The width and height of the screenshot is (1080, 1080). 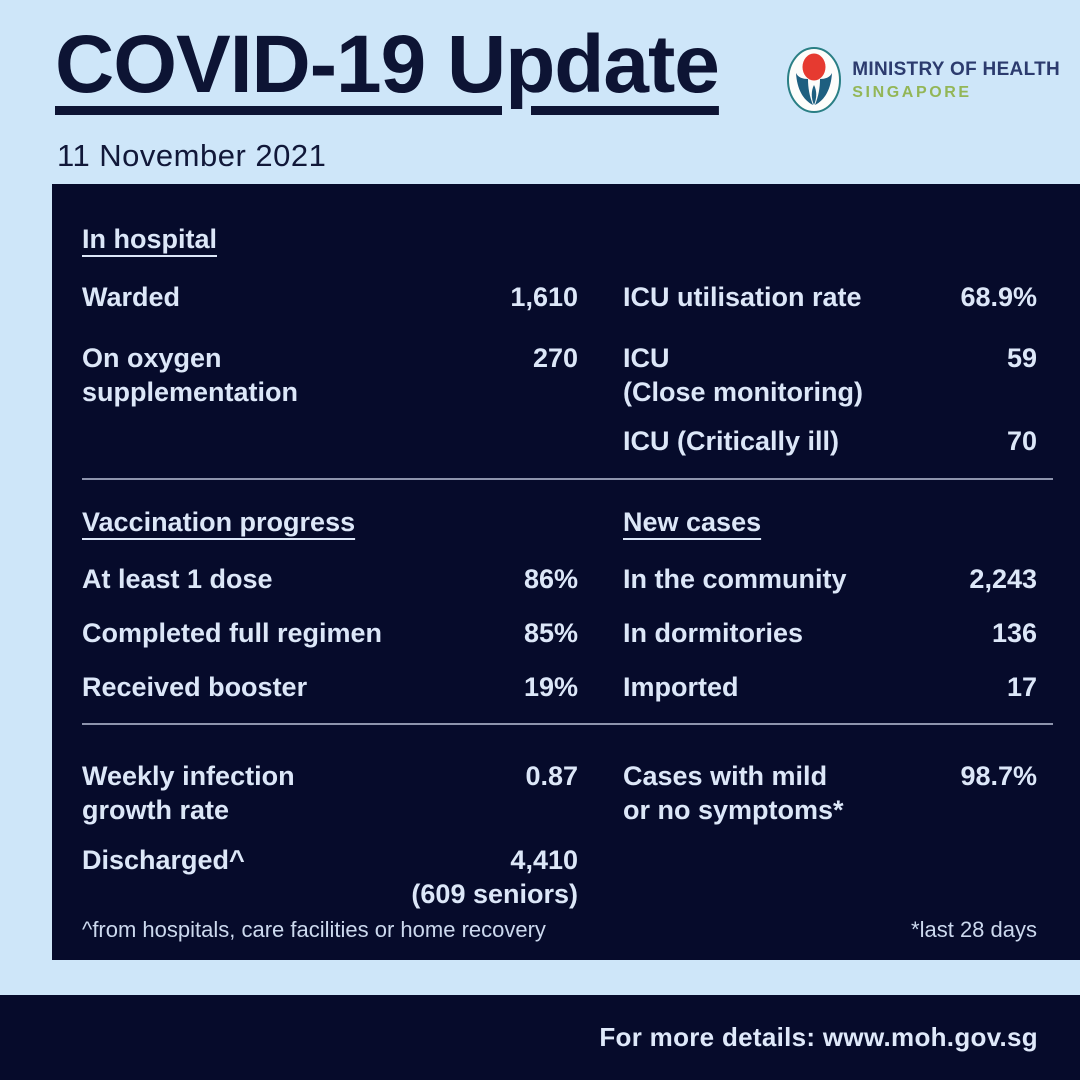 What do you see at coordinates (190, 375) in the screenshot?
I see `oxygen-label: On oxygen supplementation` at bounding box center [190, 375].